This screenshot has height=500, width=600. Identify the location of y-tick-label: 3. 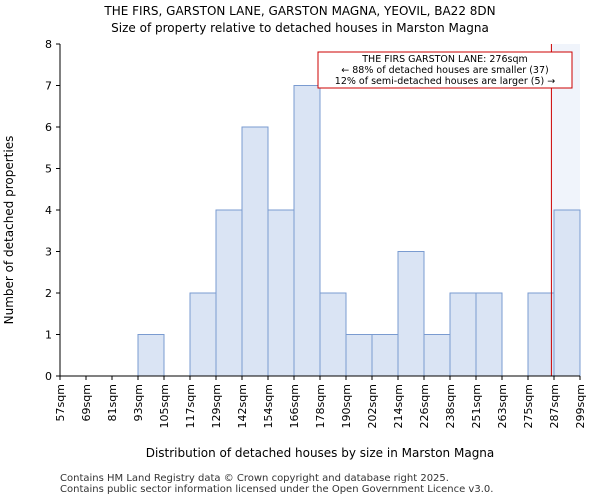
(48, 252).